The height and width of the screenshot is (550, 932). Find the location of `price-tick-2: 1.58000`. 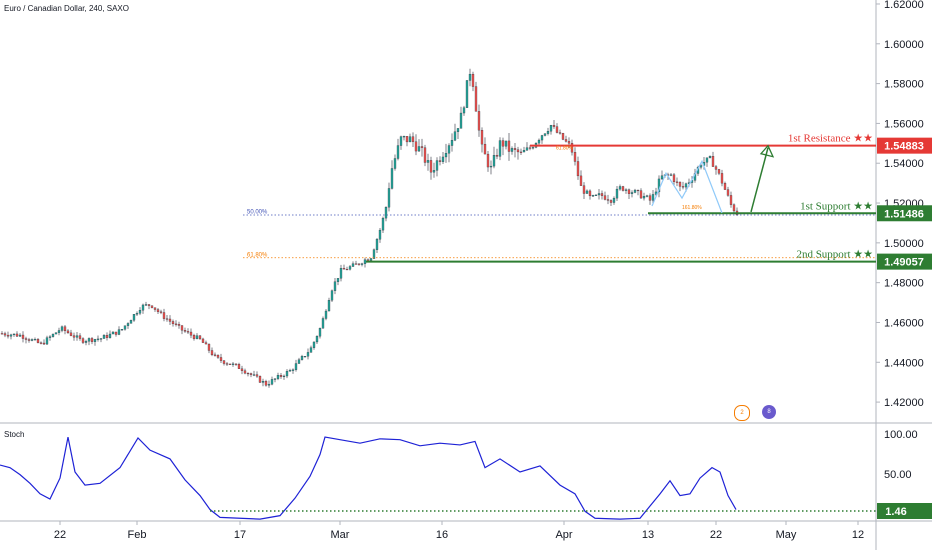

price-tick-2: 1.58000 is located at coordinates (904, 85).